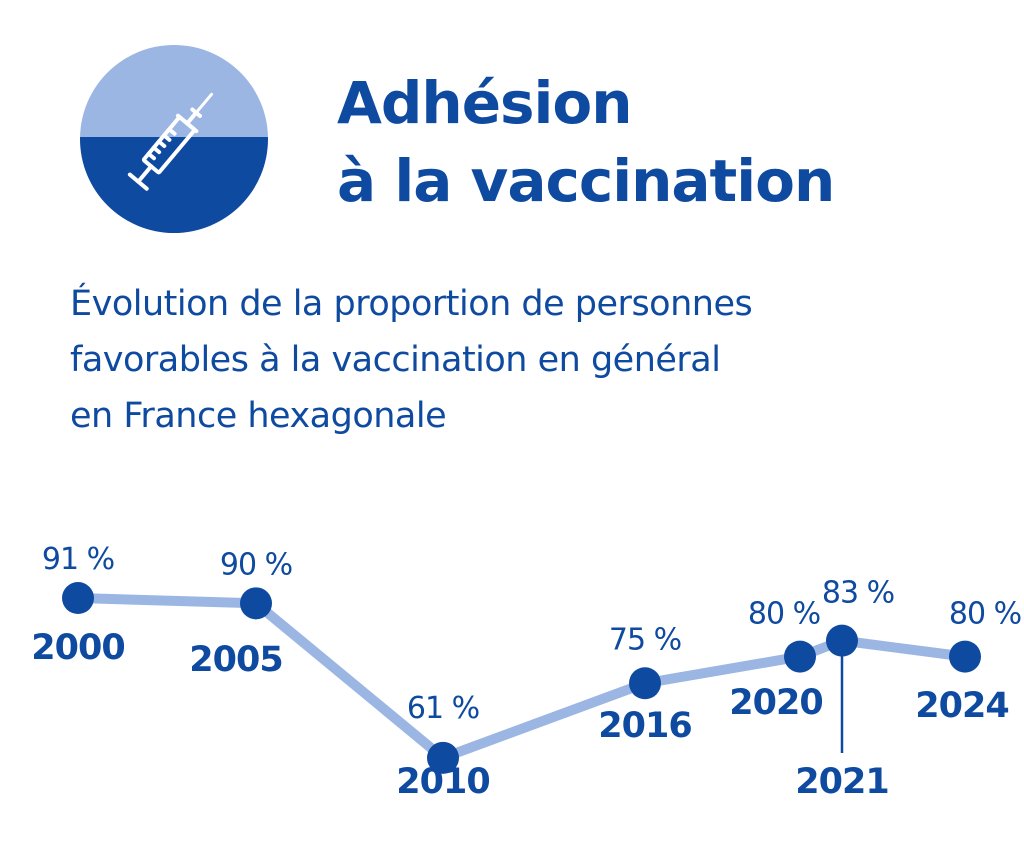 This screenshot has height=848, width=1024. What do you see at coordinates (395, 360) in the screenshot?
I see `subtitle-line-2: favorables à la vaccination en général` at bounding box center [395, 360].